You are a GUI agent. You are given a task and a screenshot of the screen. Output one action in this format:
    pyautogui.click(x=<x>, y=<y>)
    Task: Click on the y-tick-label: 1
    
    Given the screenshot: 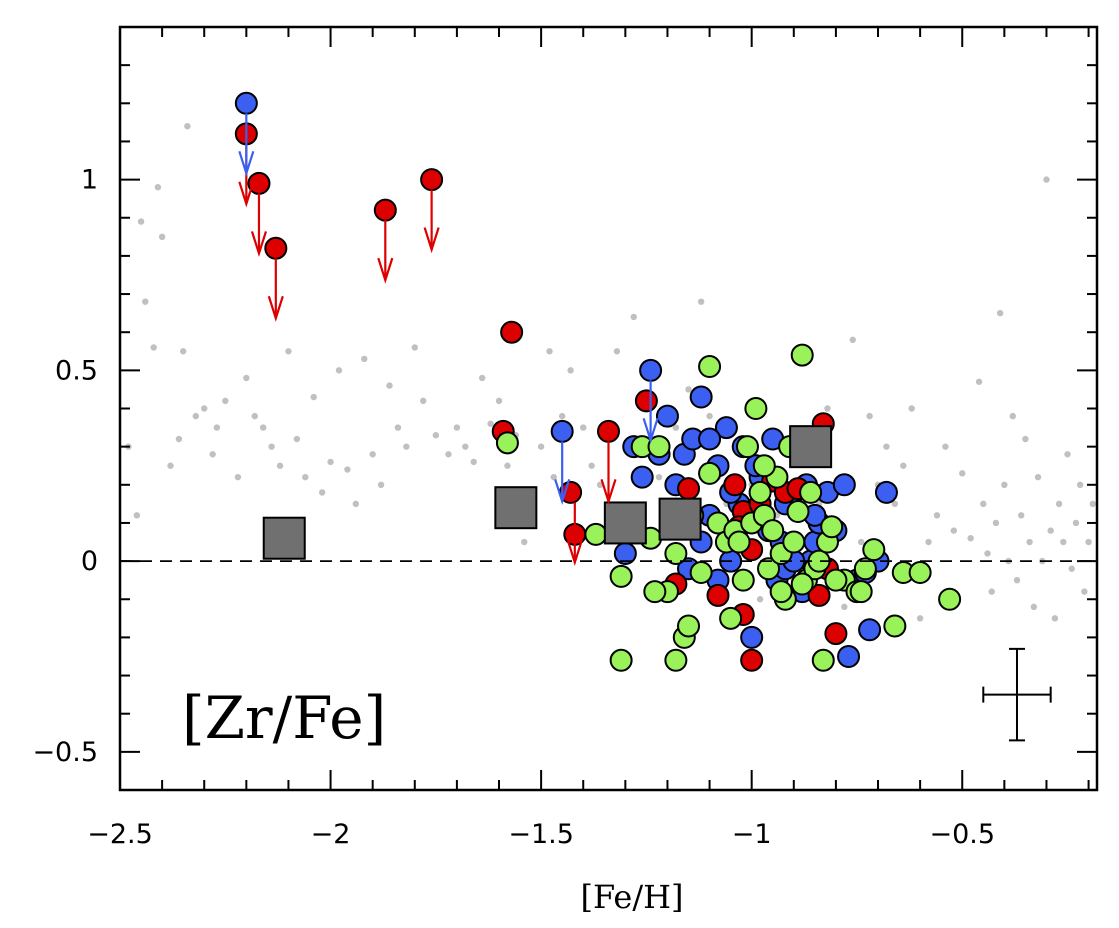 What is the action you would take?
    pyautogui.click(x=89, y=180)
    